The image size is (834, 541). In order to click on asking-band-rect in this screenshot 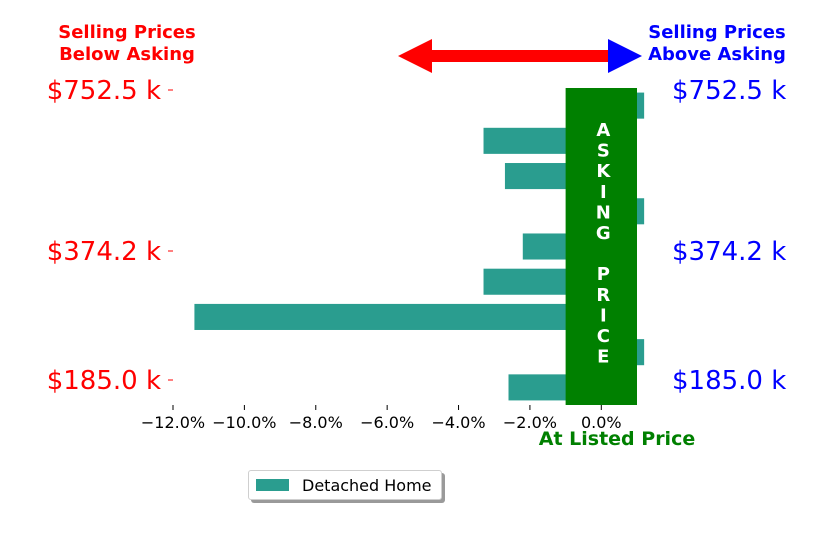, I will do `click(601, 246)`.